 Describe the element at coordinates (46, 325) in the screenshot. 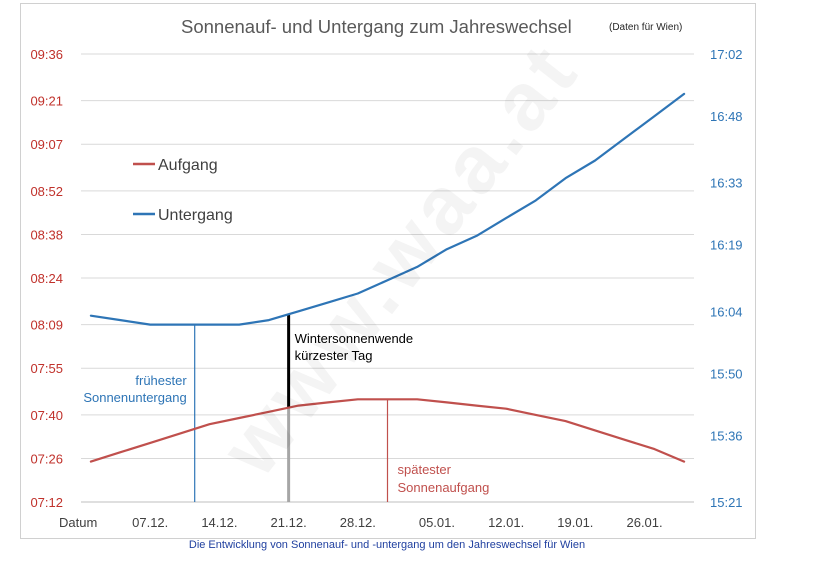

I see `y-left-tick-label: 08:09` at that location.